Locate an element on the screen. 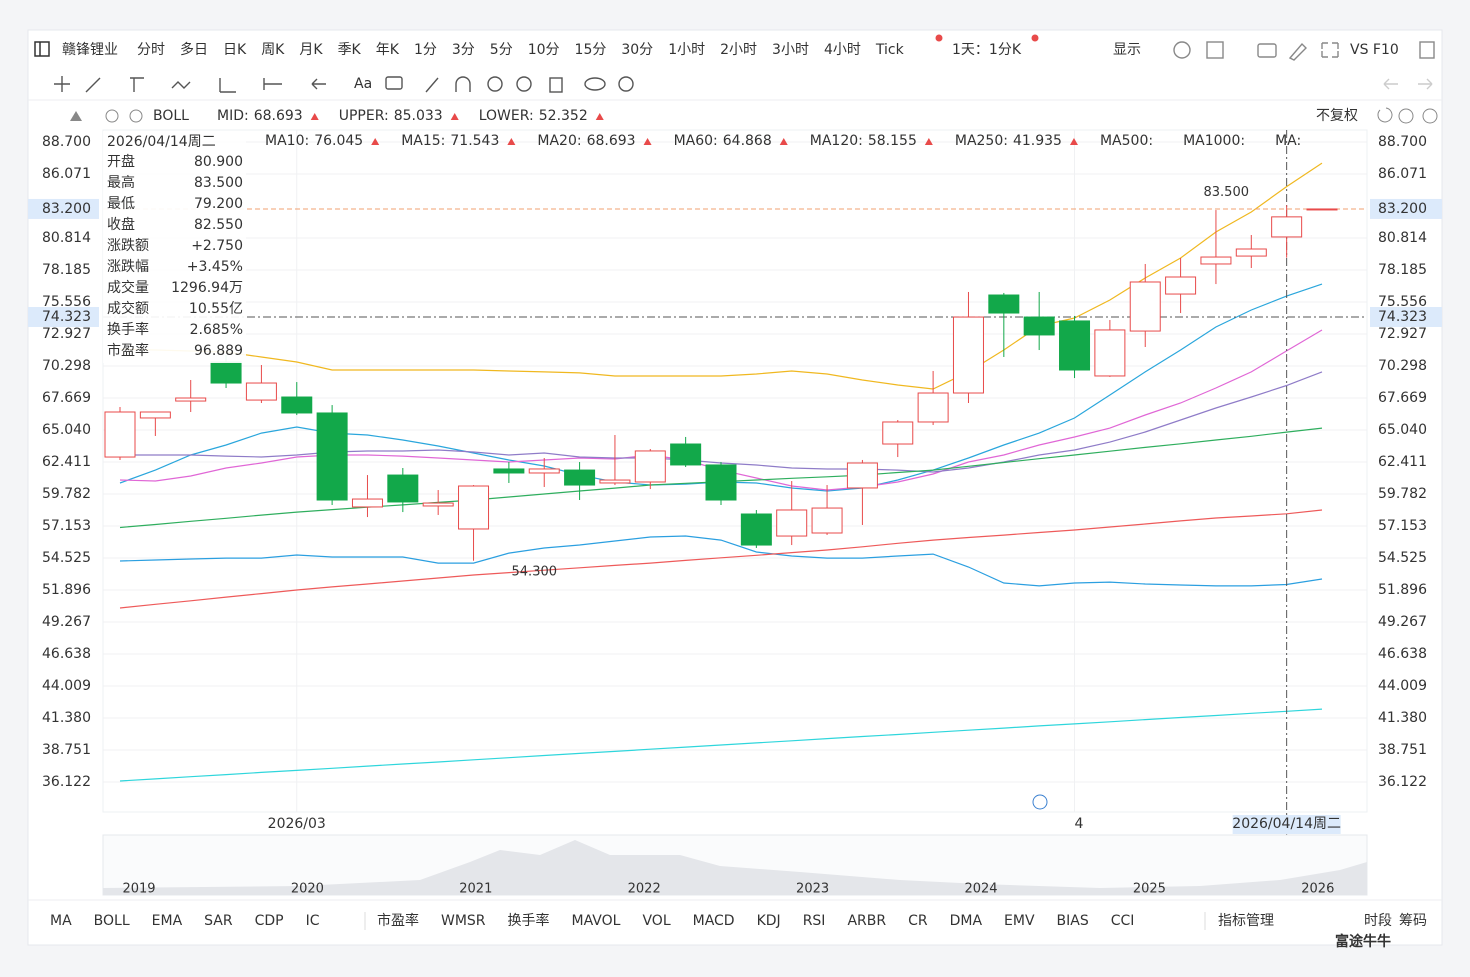 Image resolution: width=1470 pixels, height=977 pixels. brush-tool is located at coordinates (432, 85).